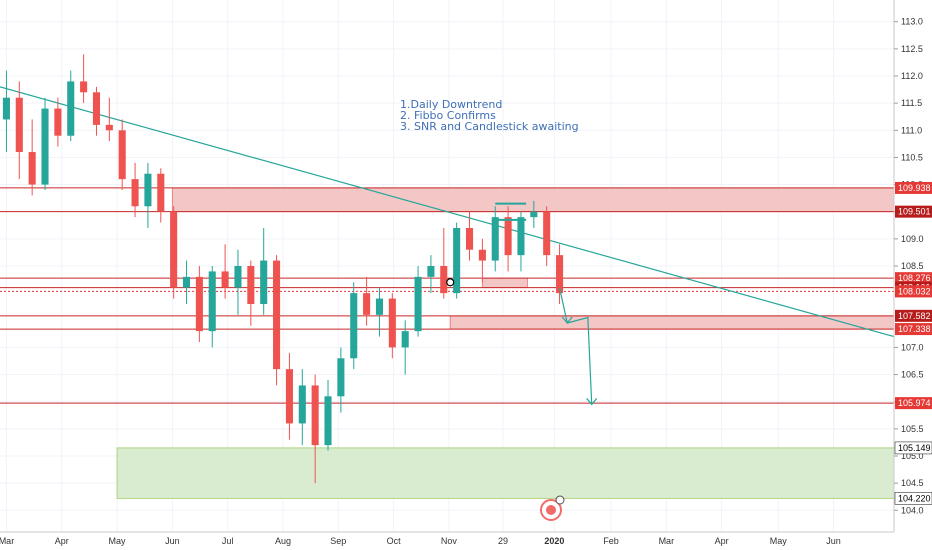 This screenshot has height=550, width=932. What do you see at coordinates (911, 130) in the screenshot?
I see `y-tick-label: 111.0` at bounding box center [911, 130].